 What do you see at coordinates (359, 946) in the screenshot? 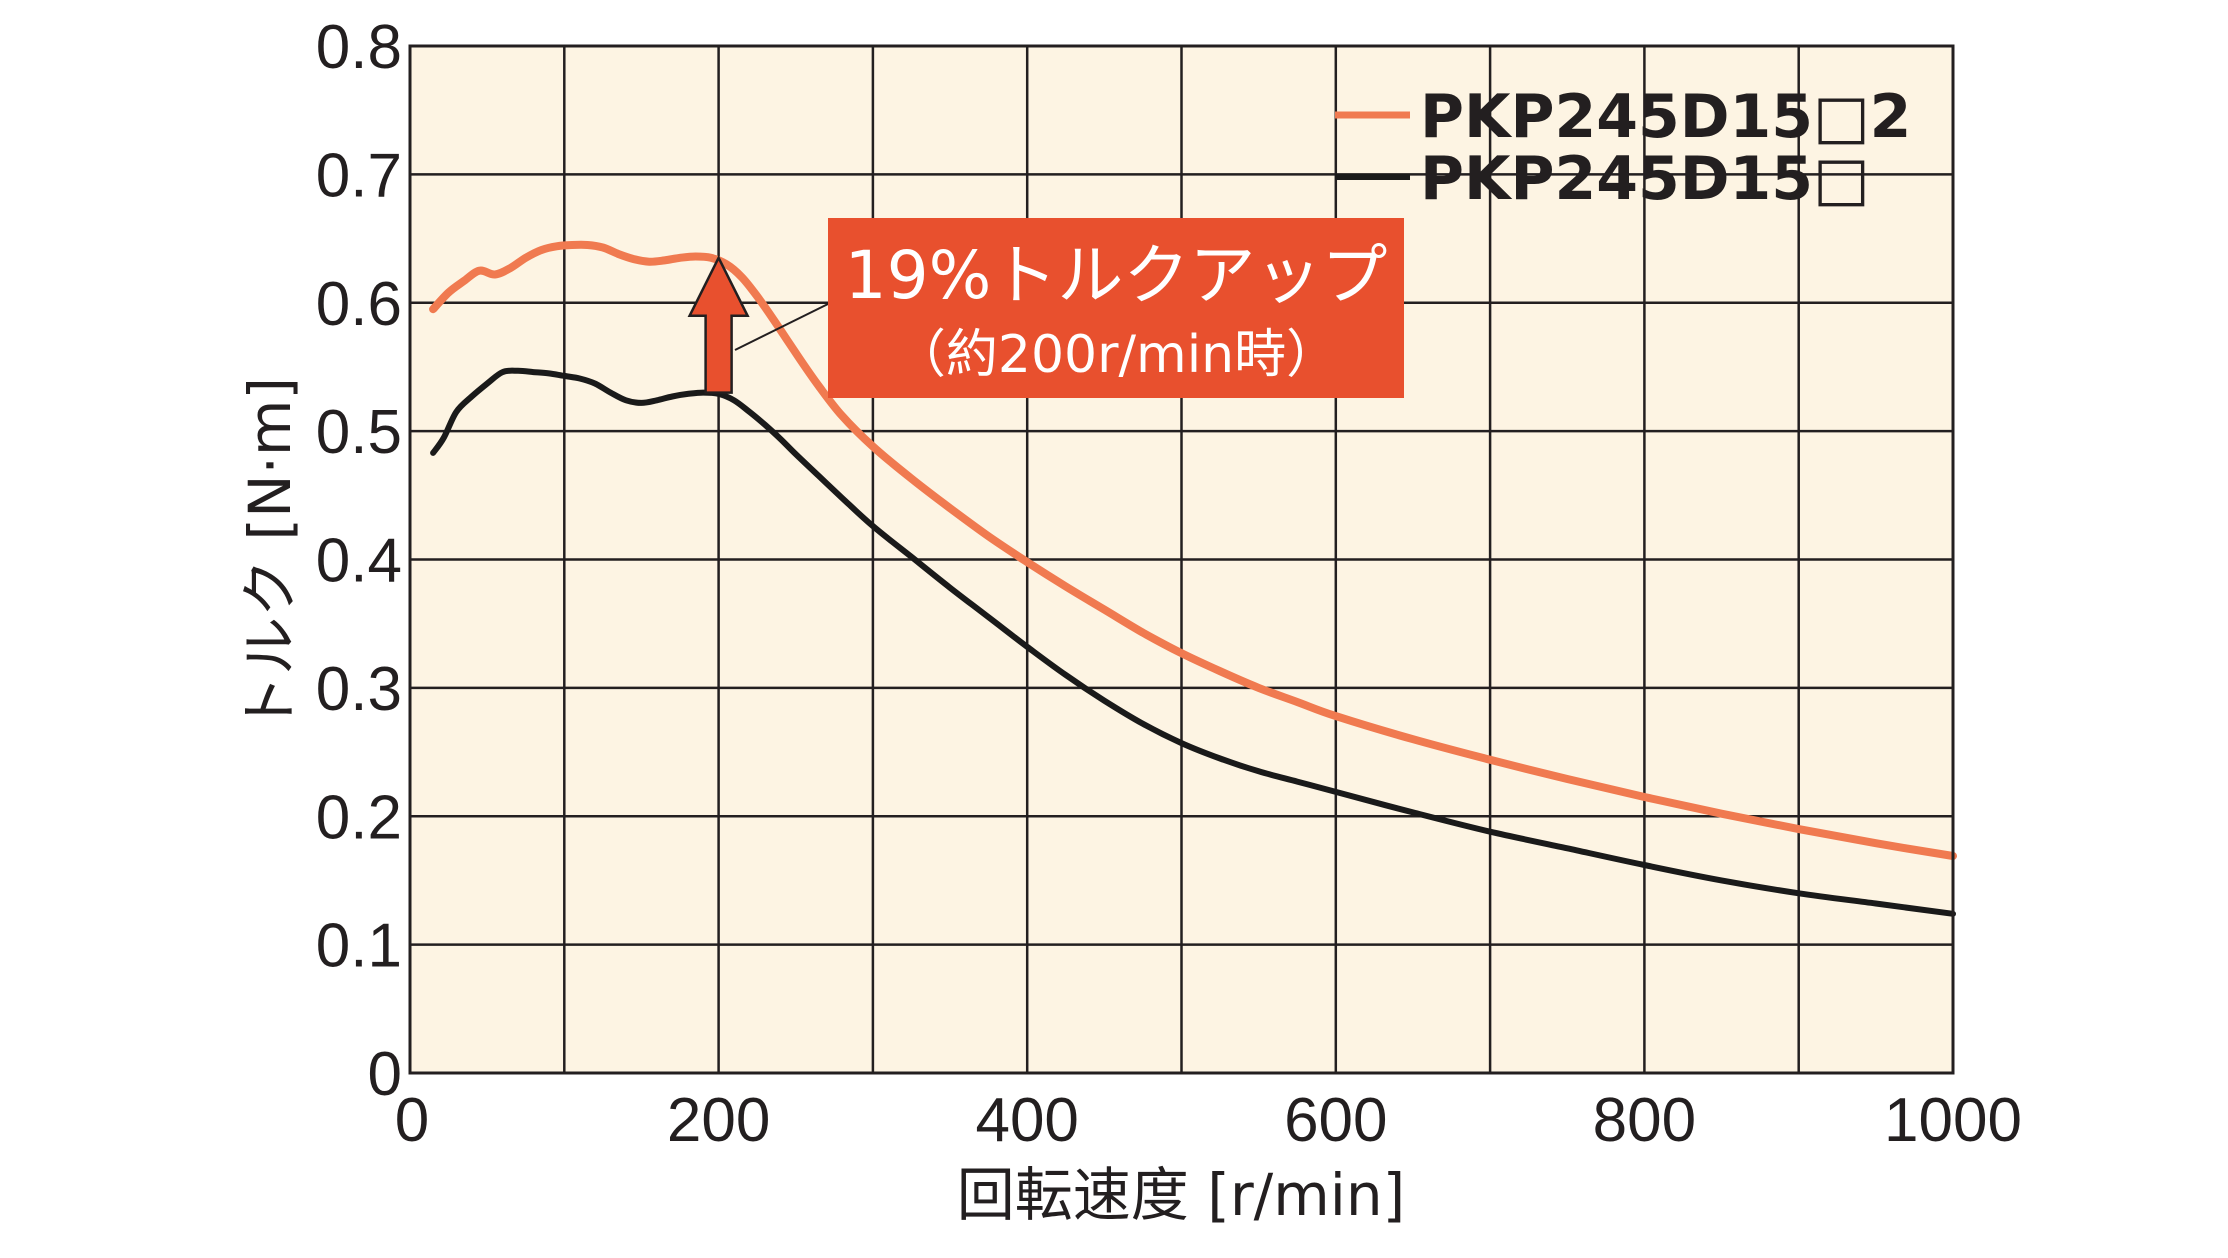
I see `y-tick-label: 0.1` at bounding box center [359, 946].